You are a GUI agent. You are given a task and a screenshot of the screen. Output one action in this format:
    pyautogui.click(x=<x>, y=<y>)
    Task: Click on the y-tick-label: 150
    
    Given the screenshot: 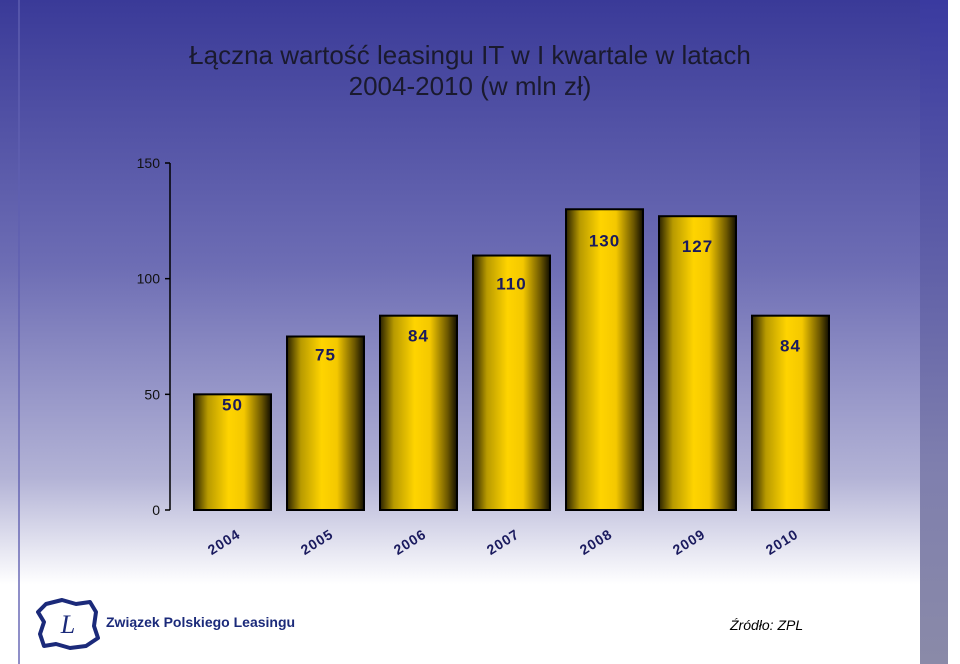 What is the action you would take?
    pyautogui.click(x=149, y=163)
    